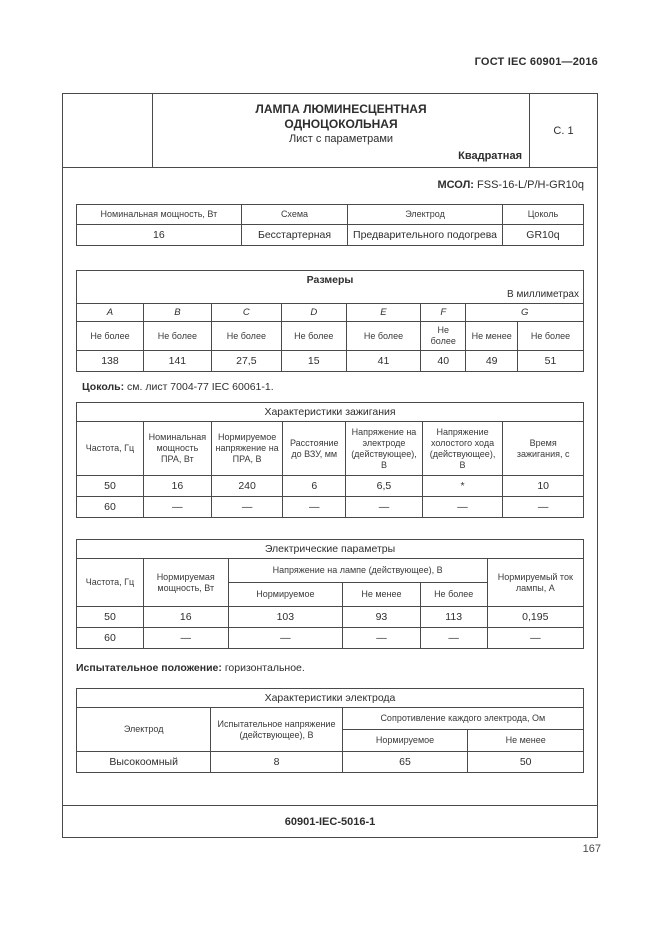  I want to click on electrical-title: Электрические параметры, so click(330, 549).